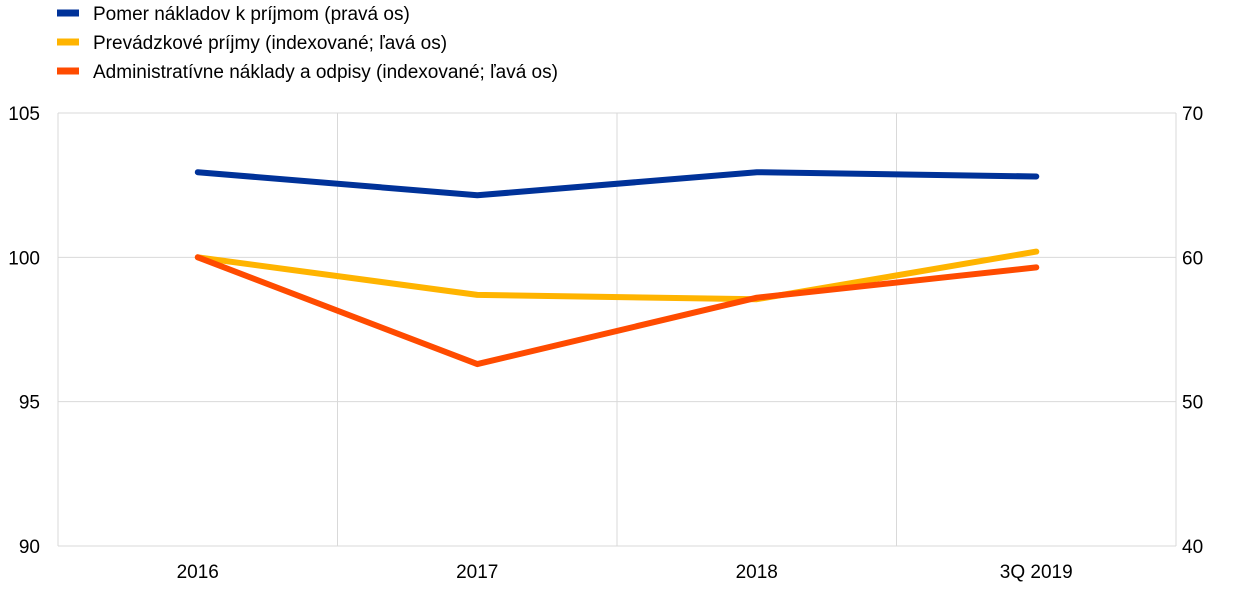  What do you see at coordinates (1192, 331) in the screenshot?
I see `right-axis: 40 50 60 70` at bounding box center [1192, 331].